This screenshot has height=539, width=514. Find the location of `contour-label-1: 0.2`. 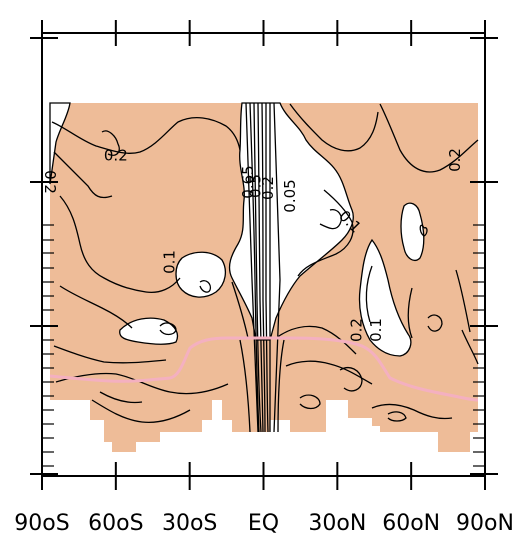

contour-label-1: 0.2 is located at coordinates (50, 182).